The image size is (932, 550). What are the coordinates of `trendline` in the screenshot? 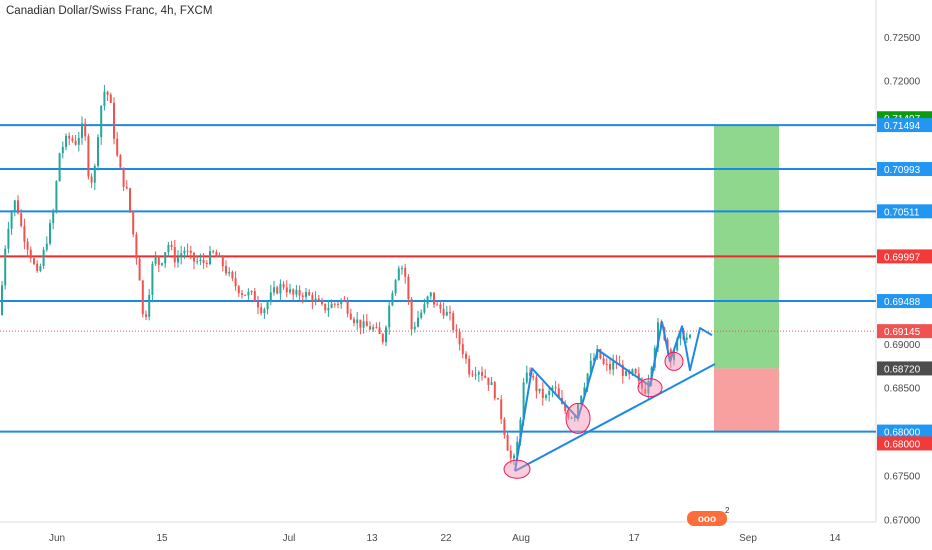 It's located at (615, 417).